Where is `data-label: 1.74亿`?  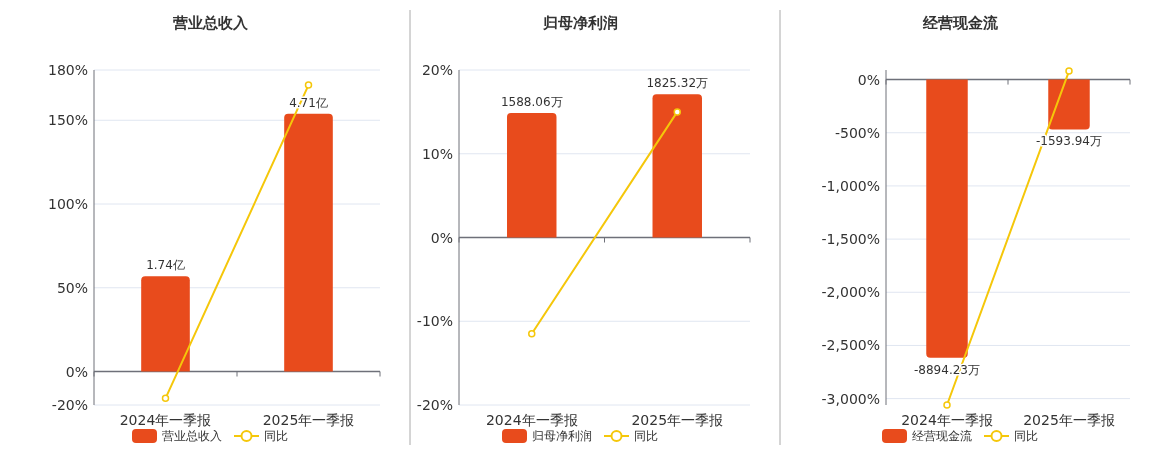
data-label: 1.74亿 is located at coordinates (165, 265).